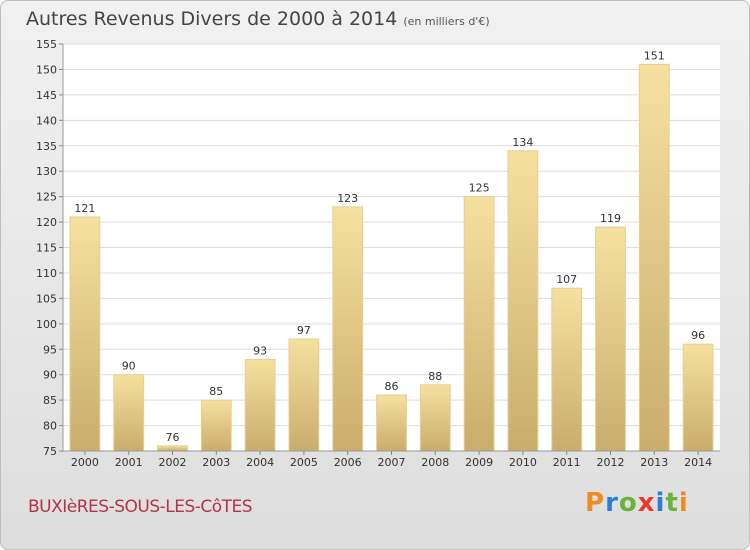  I want to click on bar-2008, so click(435, 418).